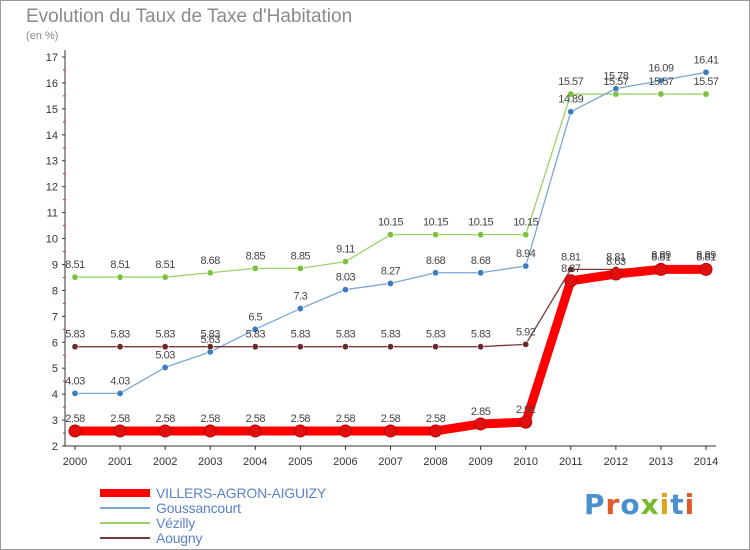 The height and width of the screenshot is (550, 750). Describe the element at coordinates (661, 462) in the screenshot. I see `x-tick-label: 2013` at that location.